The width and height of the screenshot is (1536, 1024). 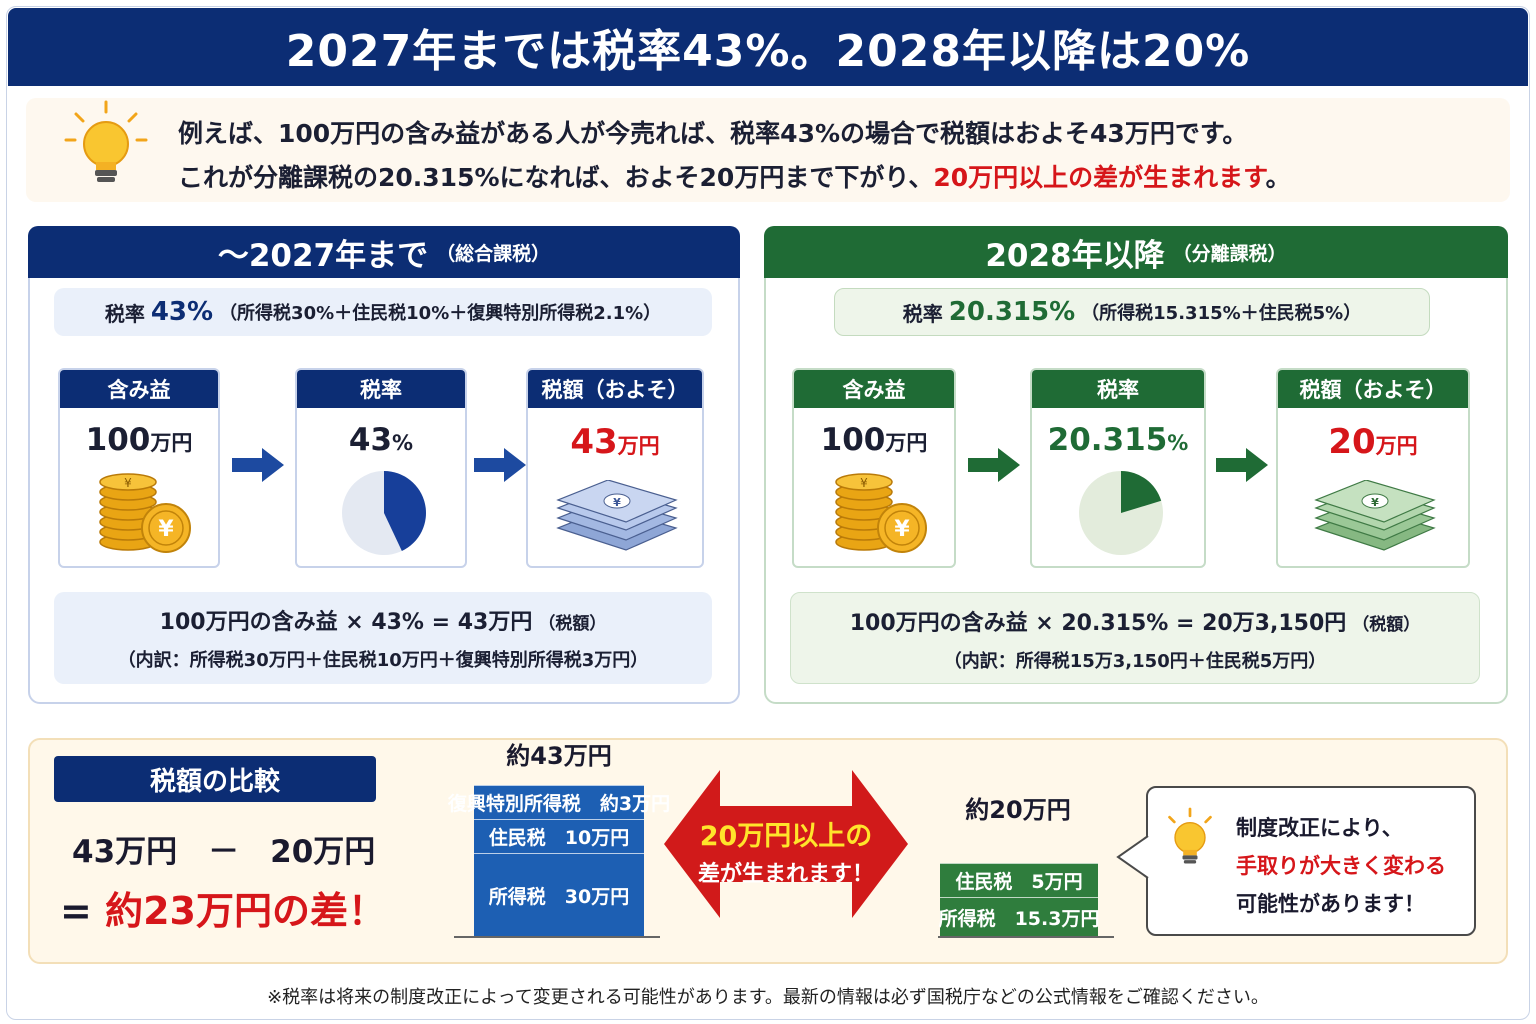 What do you see at coordinates (215, 779) in the screenshot?
I see `comparison-title: 税額の比較` at bounding box center [215, 779].